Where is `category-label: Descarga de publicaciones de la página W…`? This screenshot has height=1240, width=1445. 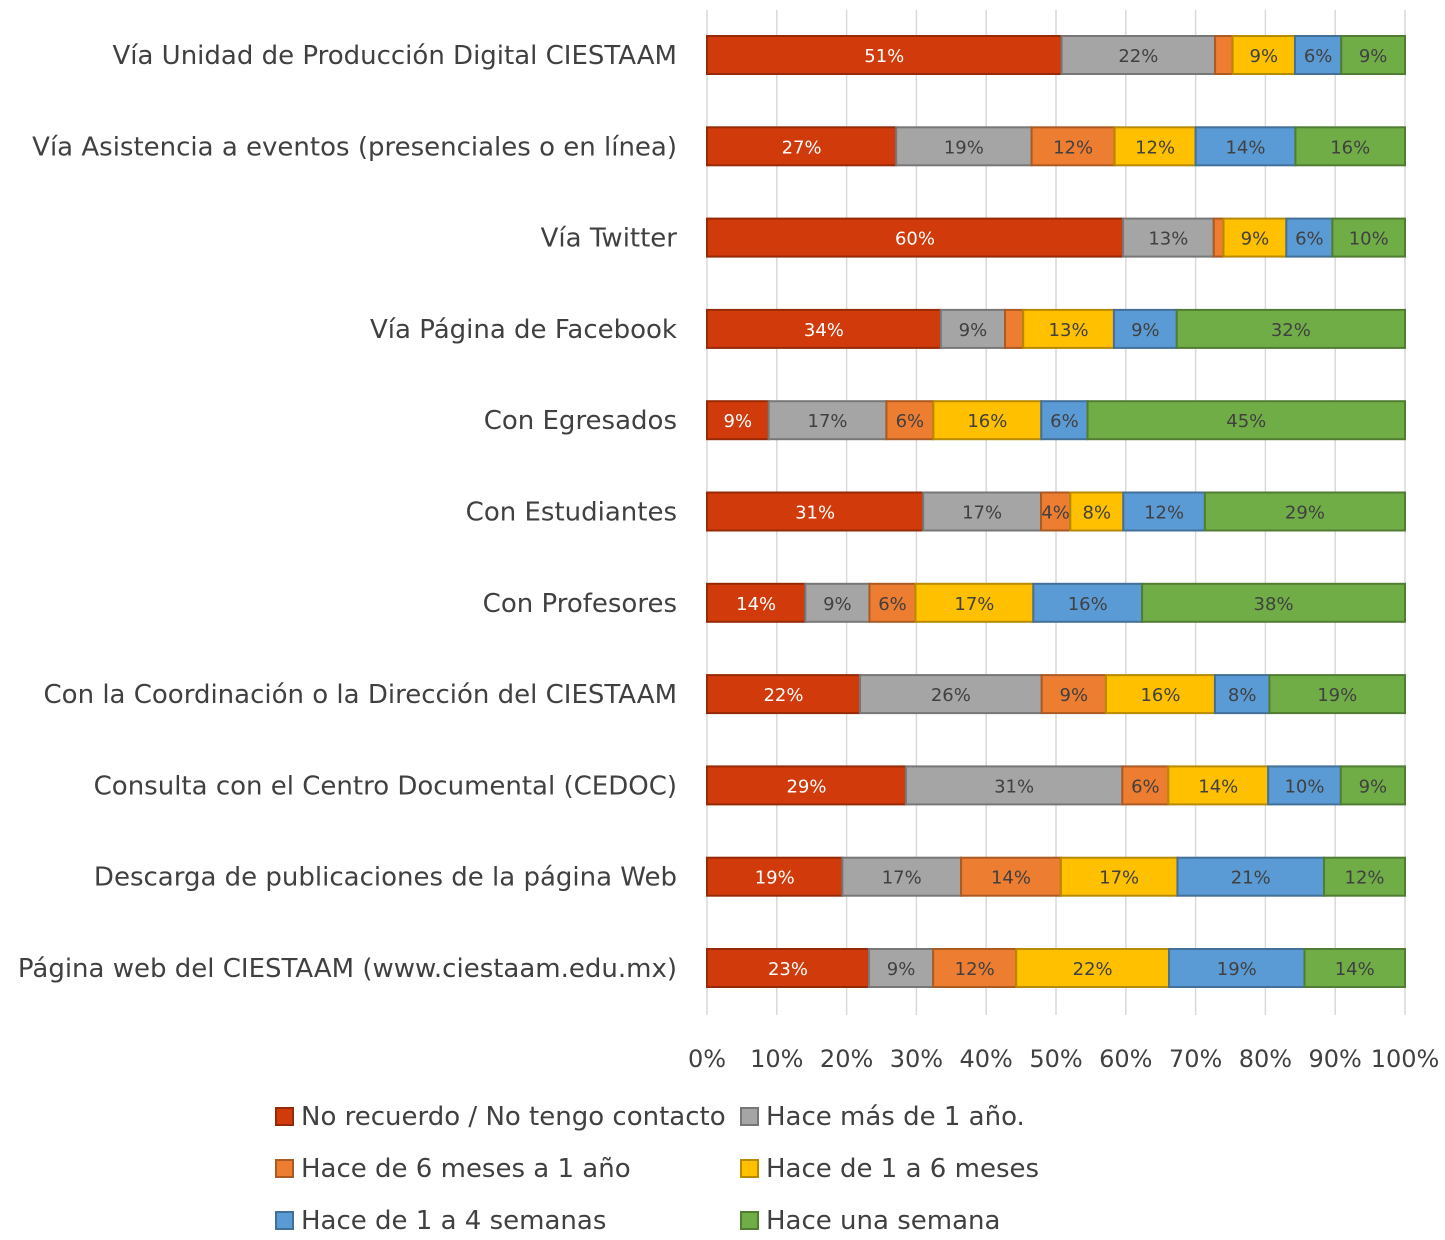 category-label: Descarga de publicaciones de la página W… is located at coordinates (385, 878).